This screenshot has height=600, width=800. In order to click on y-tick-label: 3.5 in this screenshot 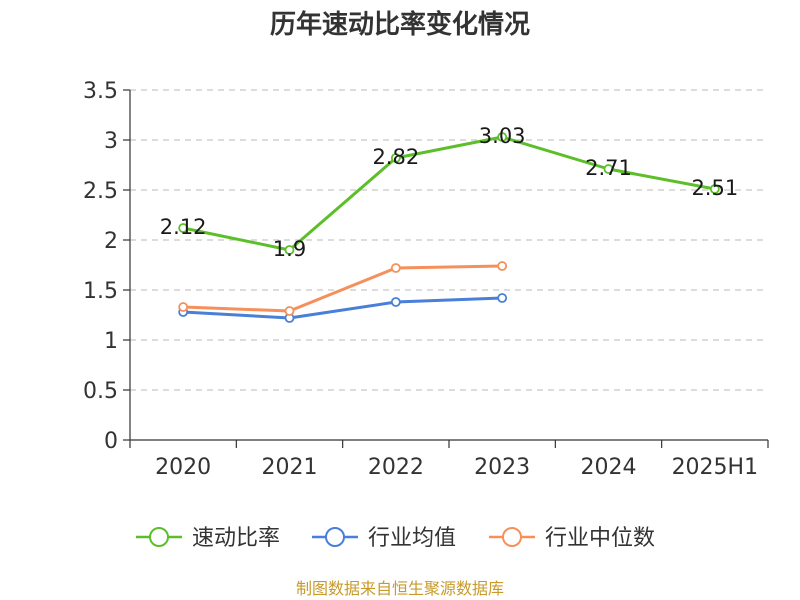, I will do `click(100, 91)`.